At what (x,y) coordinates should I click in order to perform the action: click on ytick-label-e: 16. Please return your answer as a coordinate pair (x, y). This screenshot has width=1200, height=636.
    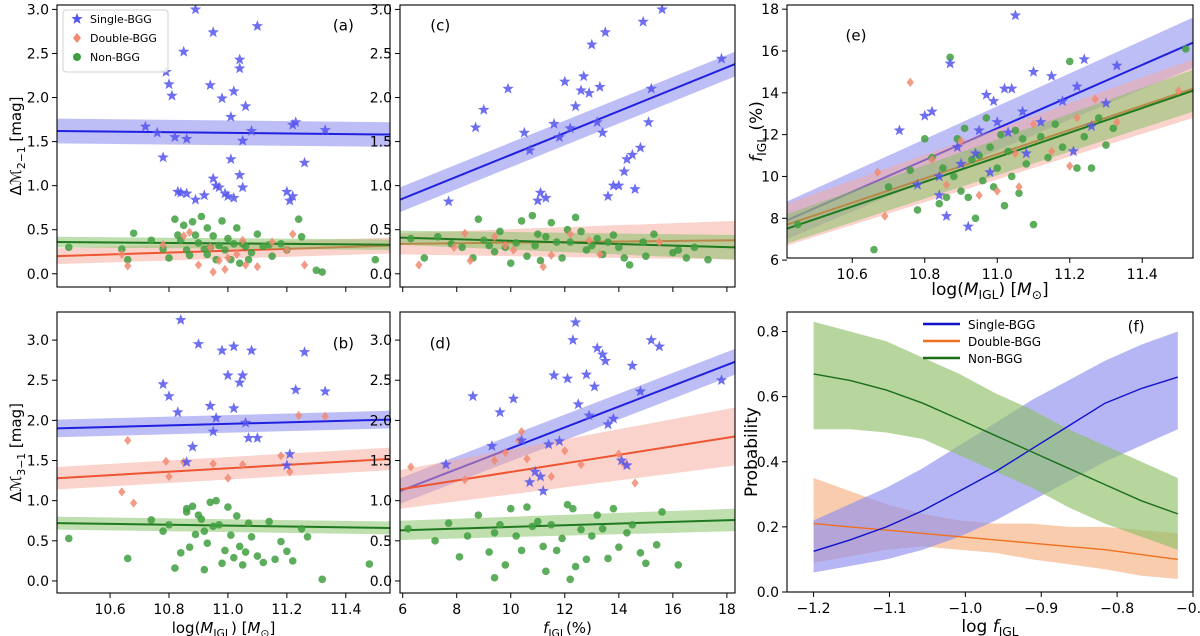
    Looking at the image, I should click on (770, 52).